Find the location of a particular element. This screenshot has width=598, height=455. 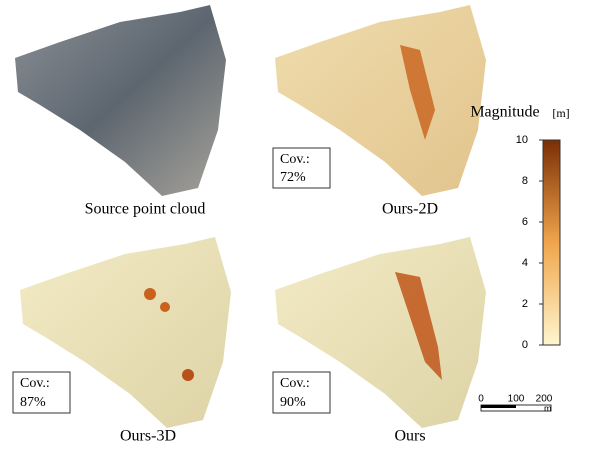

coverage-box: Cov.: 87% is located at coordinates (41, 392).